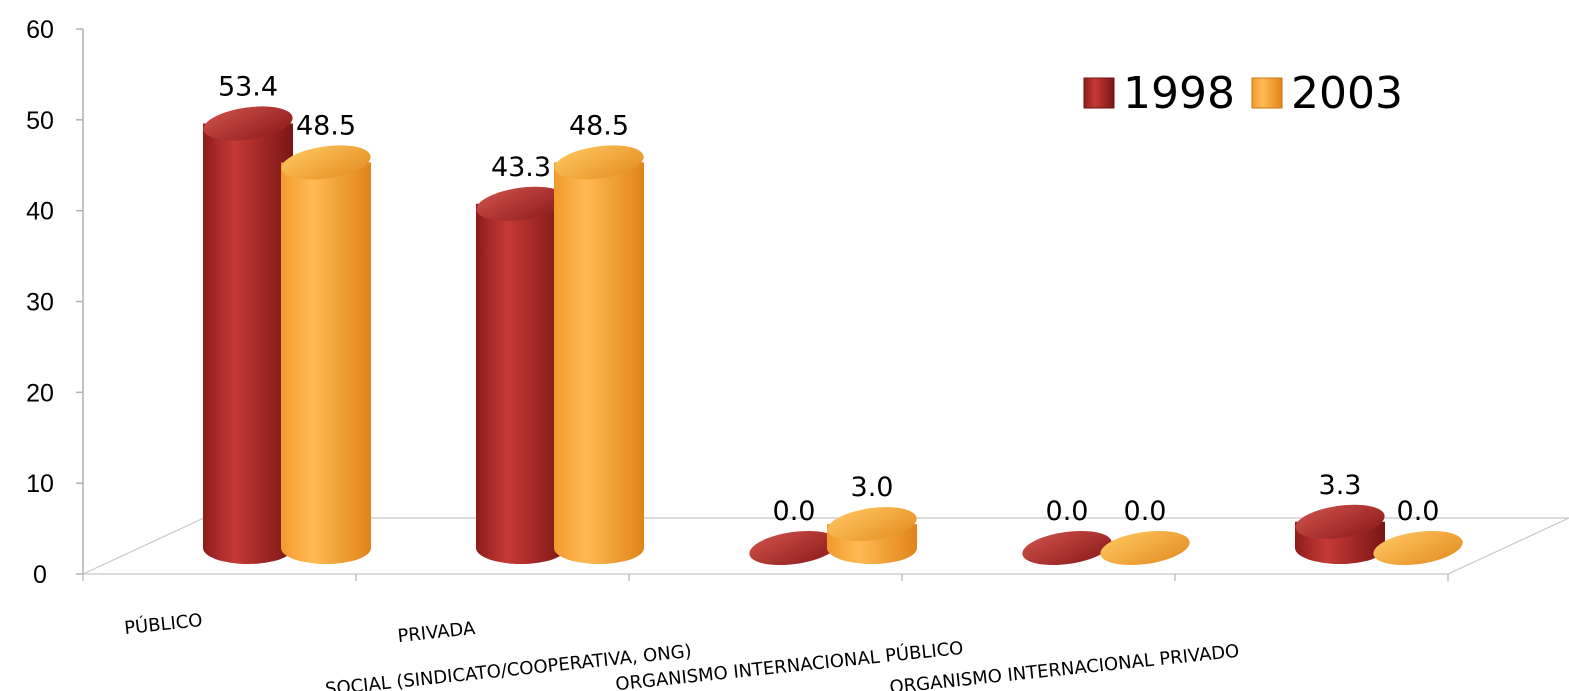 This screenshot has width=1569, height=691. What do you see at coordinates (163, 624) in the screenshot?
I see `category-label-0: PÚBLICO` at bounding box center [163, 624].